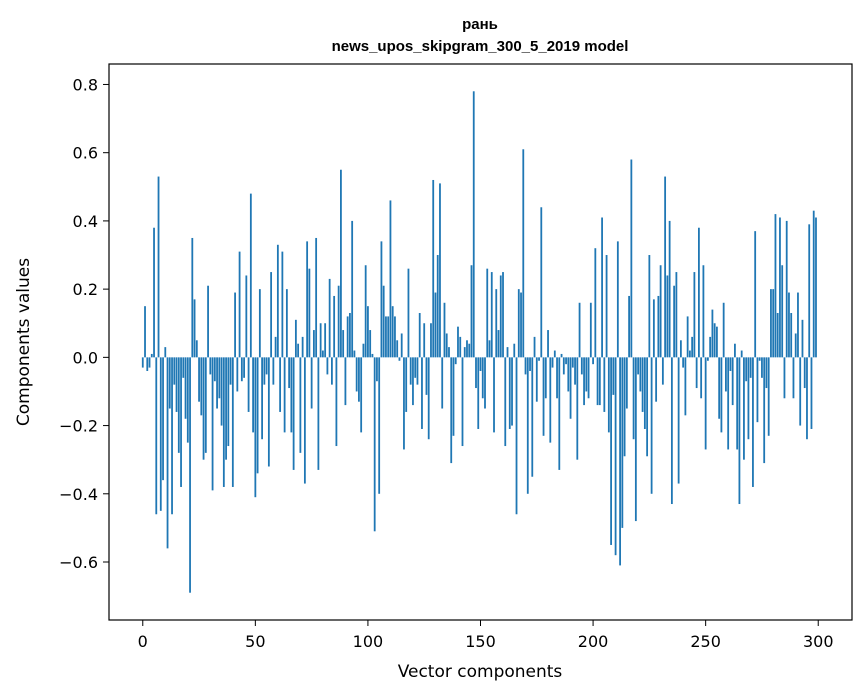 Image resolution: width=867 pixels, height=696 pixels. What do you see at coordinates (84, 323) in the screenshot?
I see `y-axis: −0.6 −0.4 −0.2 0.0 0.2 0.4 0.6 0.8` at bounding box center [84, 323].